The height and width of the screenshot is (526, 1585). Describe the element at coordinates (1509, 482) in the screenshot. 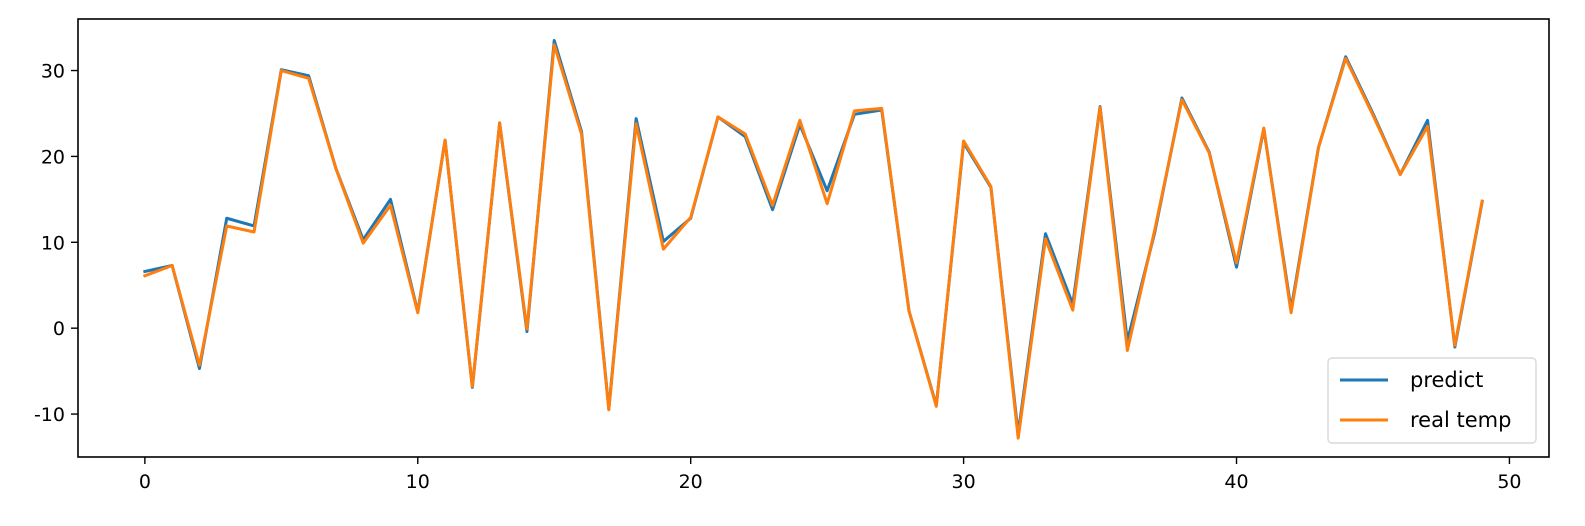

I see `x-tick-label-50: 50` at that location.